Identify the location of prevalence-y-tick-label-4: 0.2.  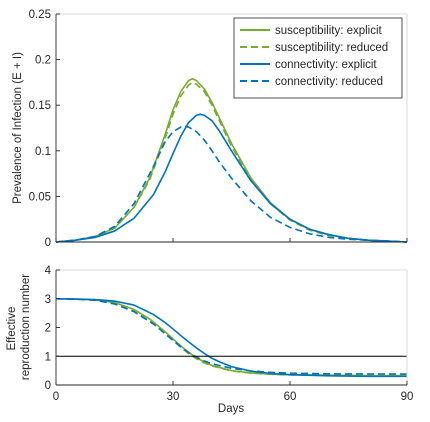
(43, 61).